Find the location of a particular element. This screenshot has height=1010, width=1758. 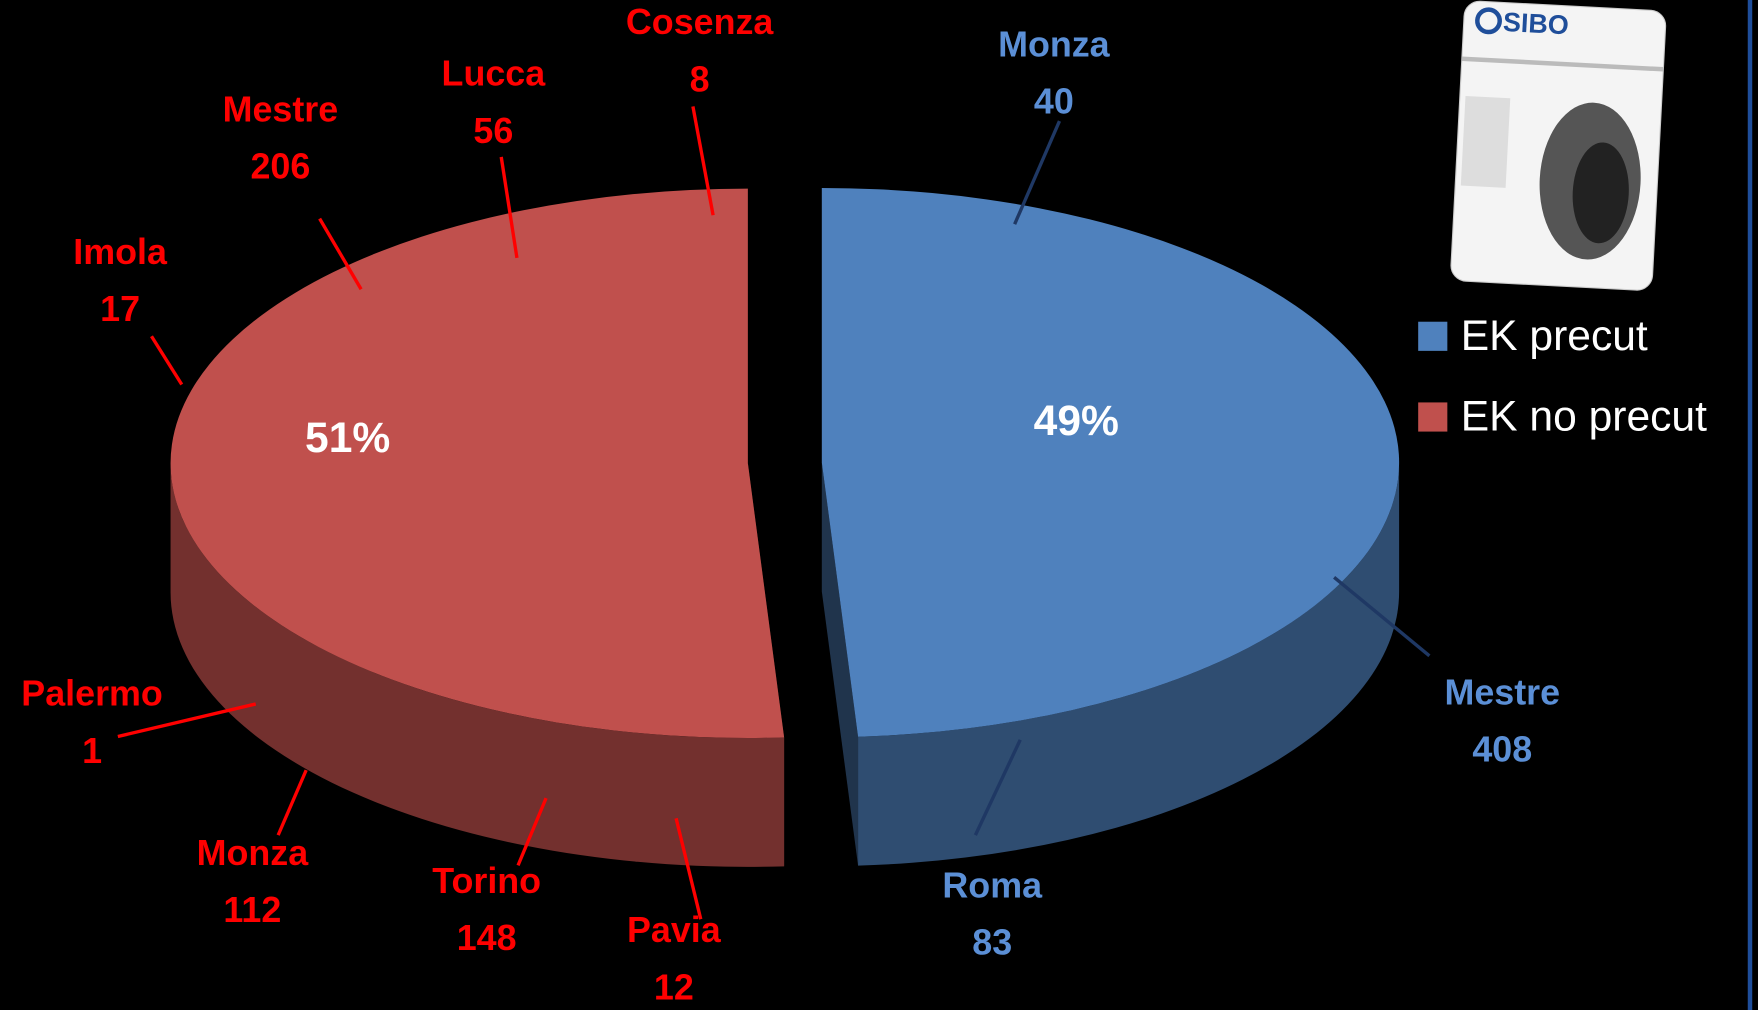

annotation-label: Lucca is located at coordinates (494, 74).